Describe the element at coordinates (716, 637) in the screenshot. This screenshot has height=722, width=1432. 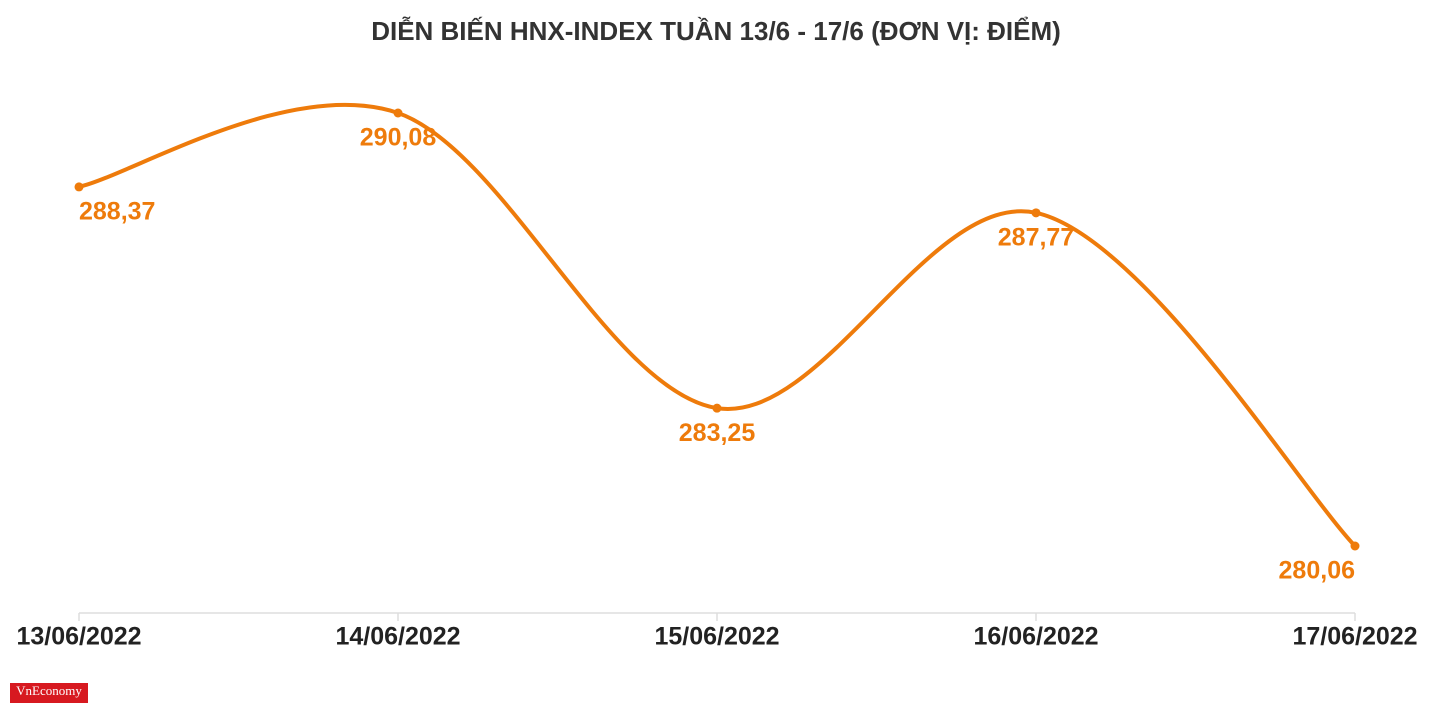
I see `x-tick-label: 15/06/2022` at that location.